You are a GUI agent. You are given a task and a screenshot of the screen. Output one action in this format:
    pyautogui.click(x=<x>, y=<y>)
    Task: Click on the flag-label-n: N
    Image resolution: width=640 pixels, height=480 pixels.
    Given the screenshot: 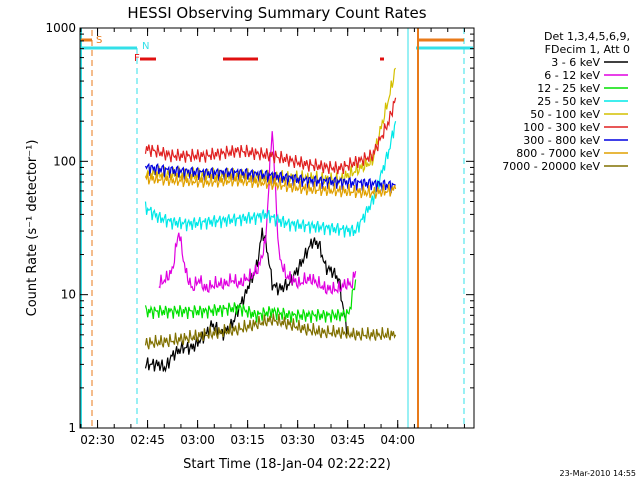 What is the action you would take?
    pyautogui.click(x=145, y=46)
    